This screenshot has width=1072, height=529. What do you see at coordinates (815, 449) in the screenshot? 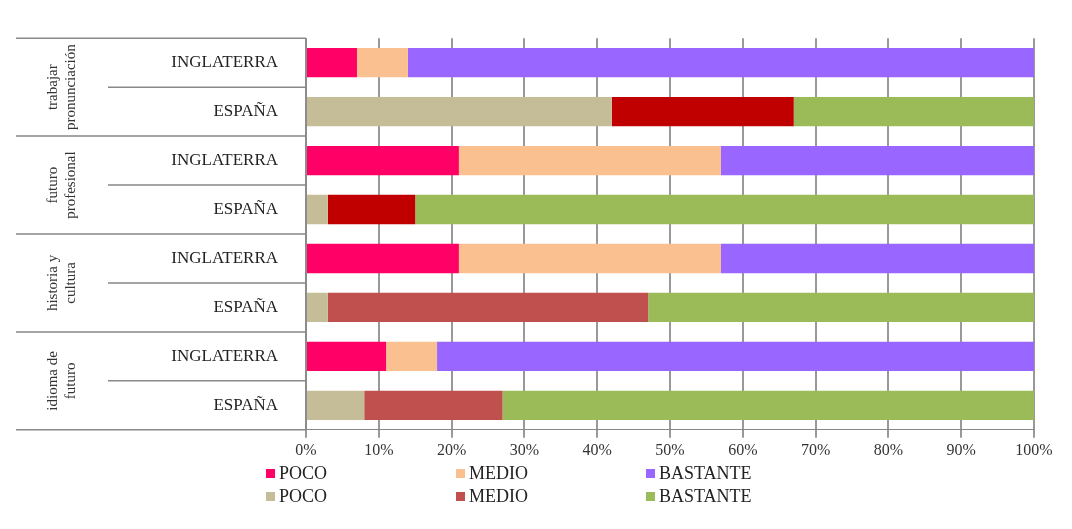
I see `x-tick-label: 70%` at bounding box center [815, 449].